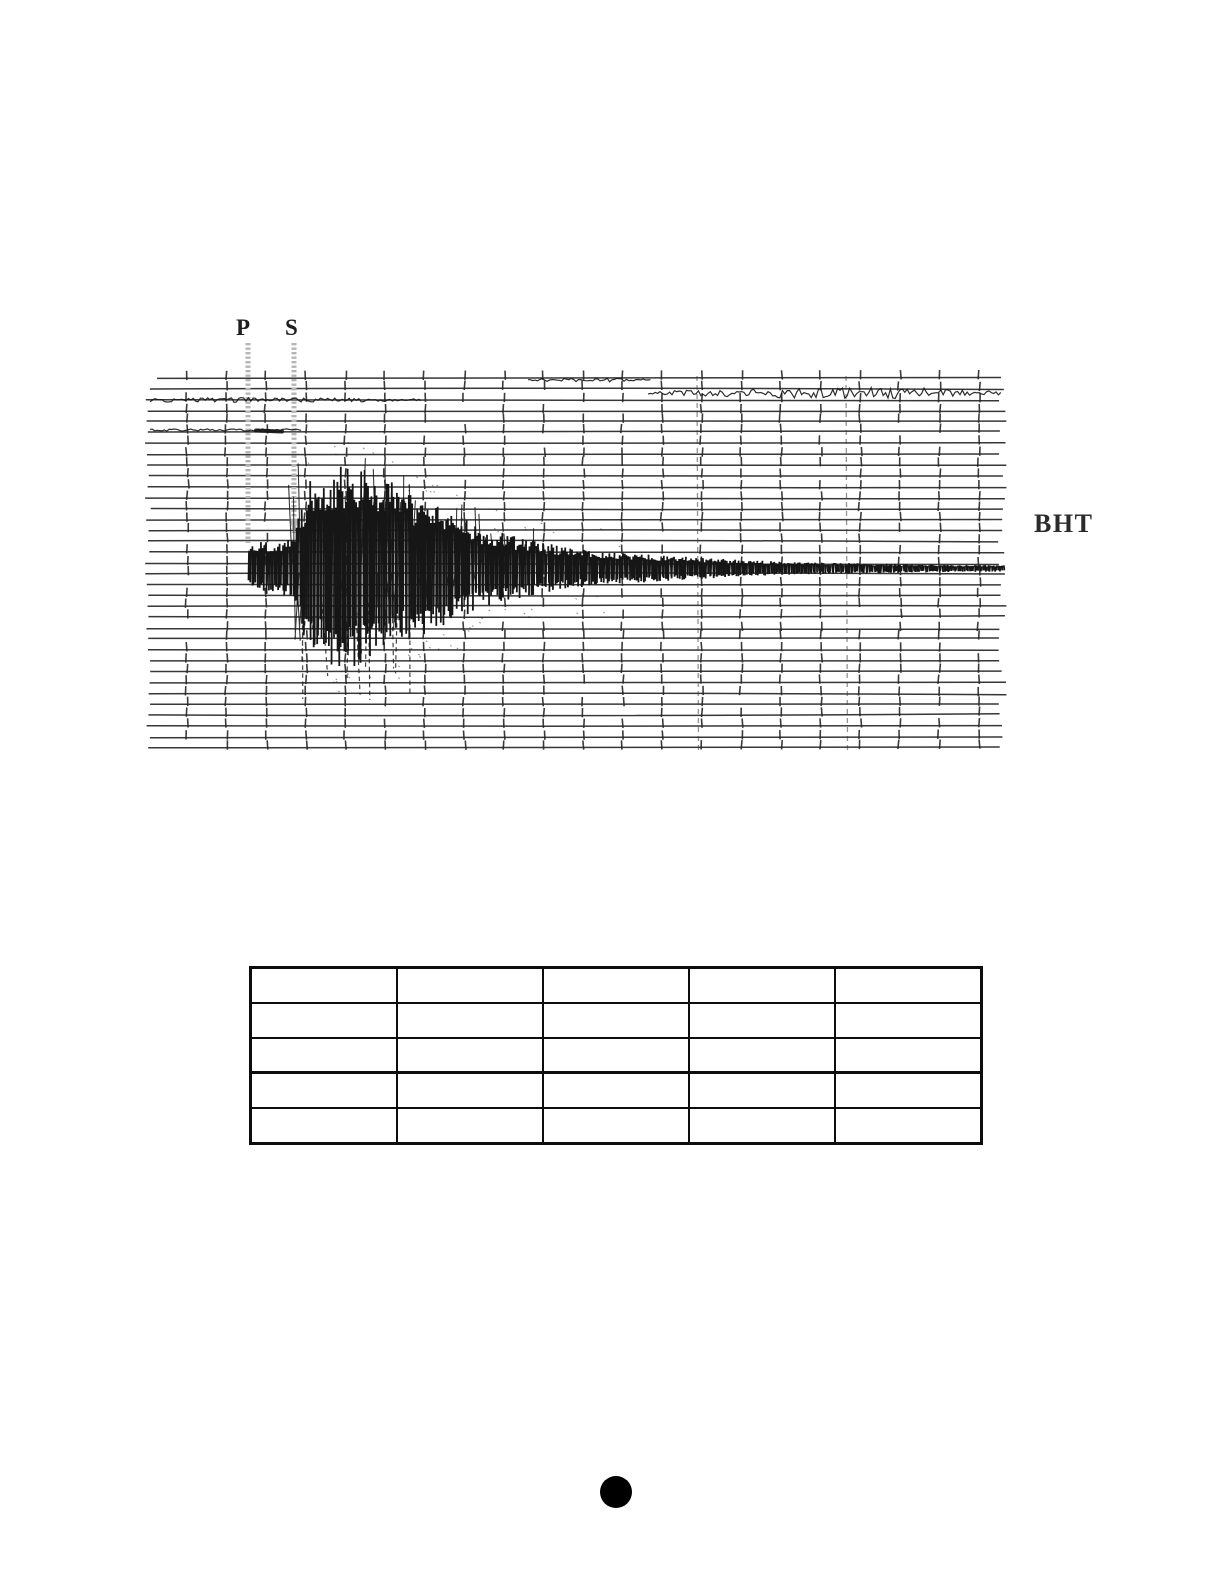 This screenshot has height=1593, width=1230. What do you see at coordinates (416, 557) in the screenshot?
I see `waveform-spikes` at bounding box center [416, 557].